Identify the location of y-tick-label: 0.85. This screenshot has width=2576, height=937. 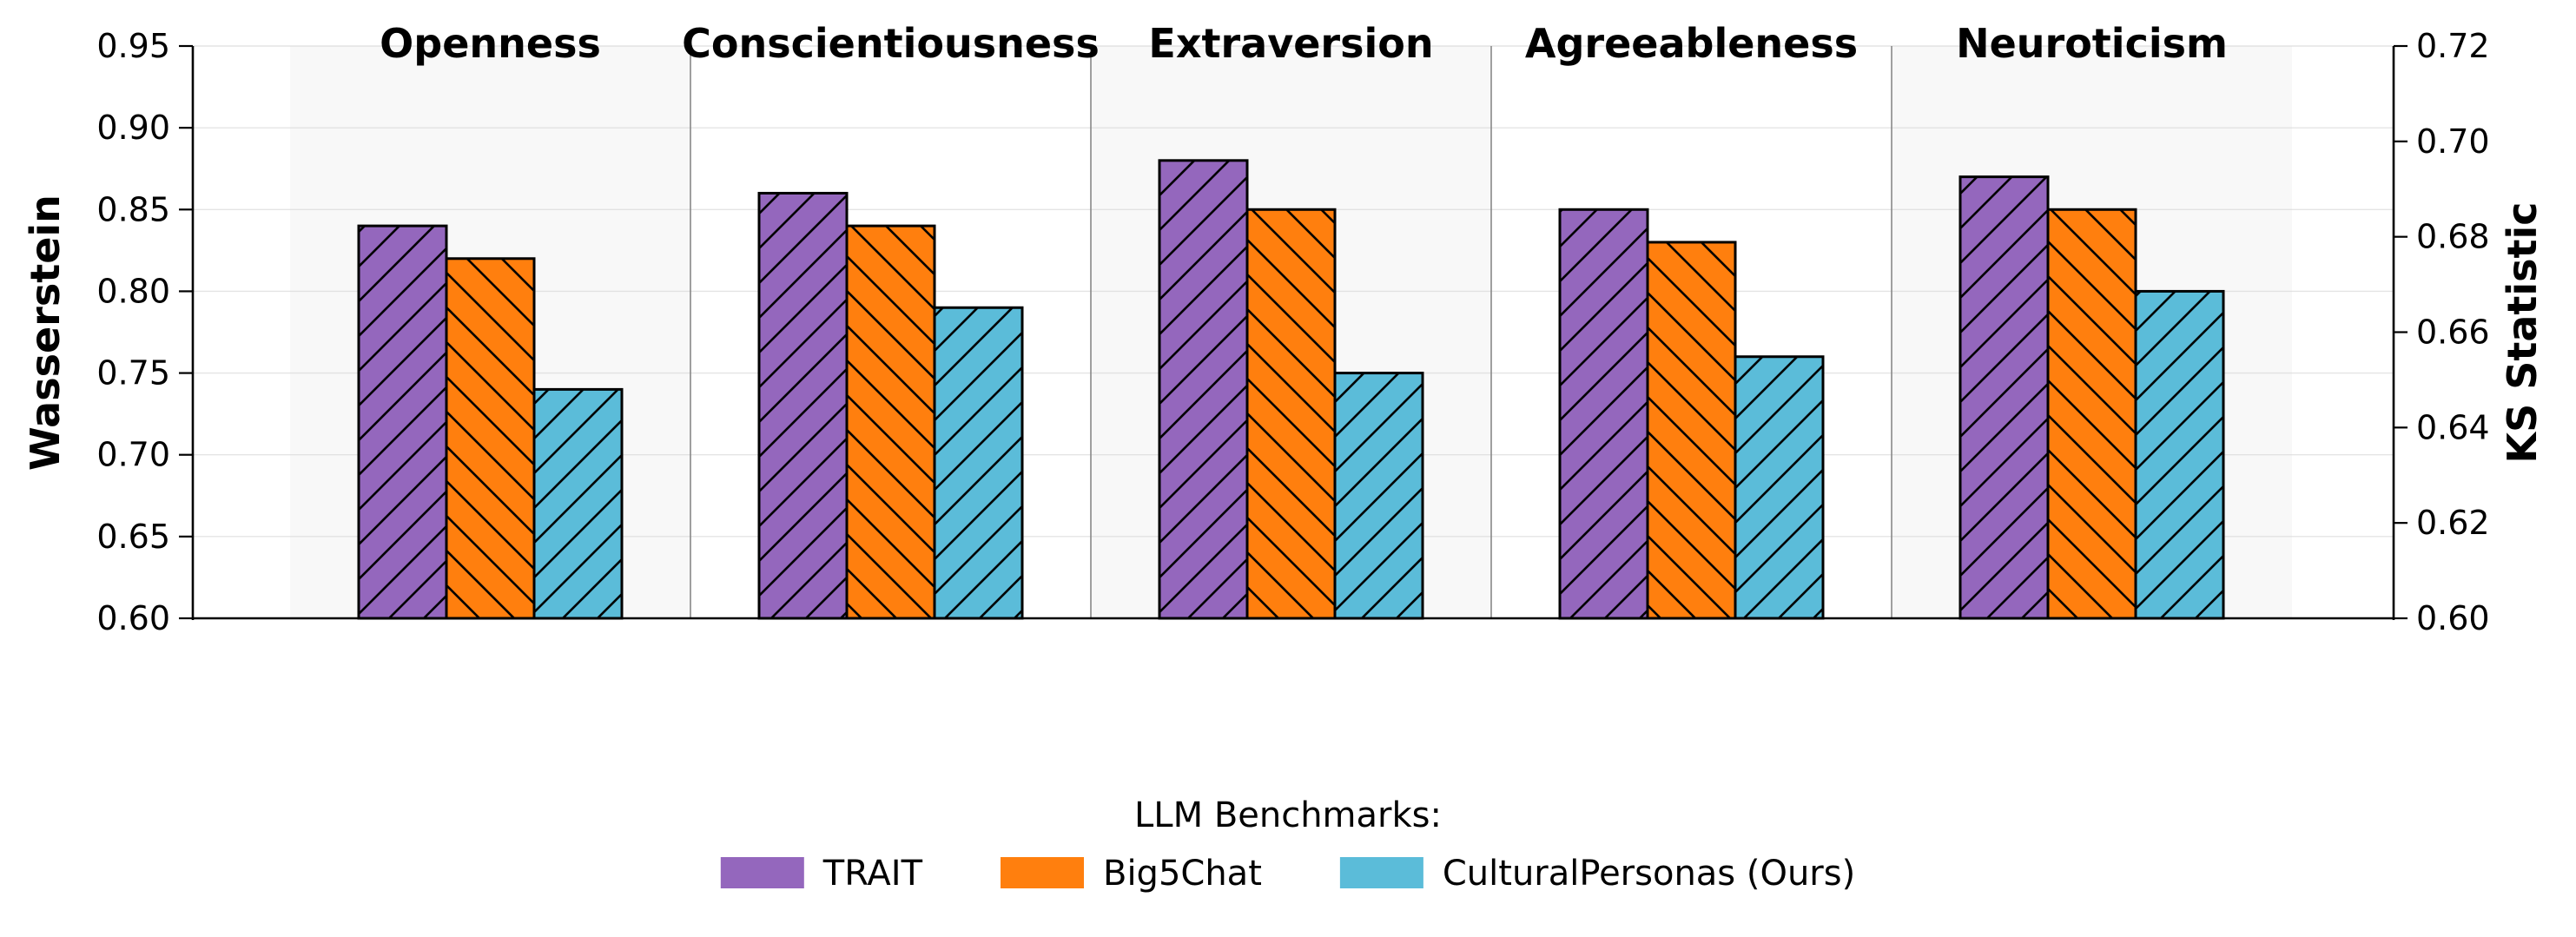
(133, 209).